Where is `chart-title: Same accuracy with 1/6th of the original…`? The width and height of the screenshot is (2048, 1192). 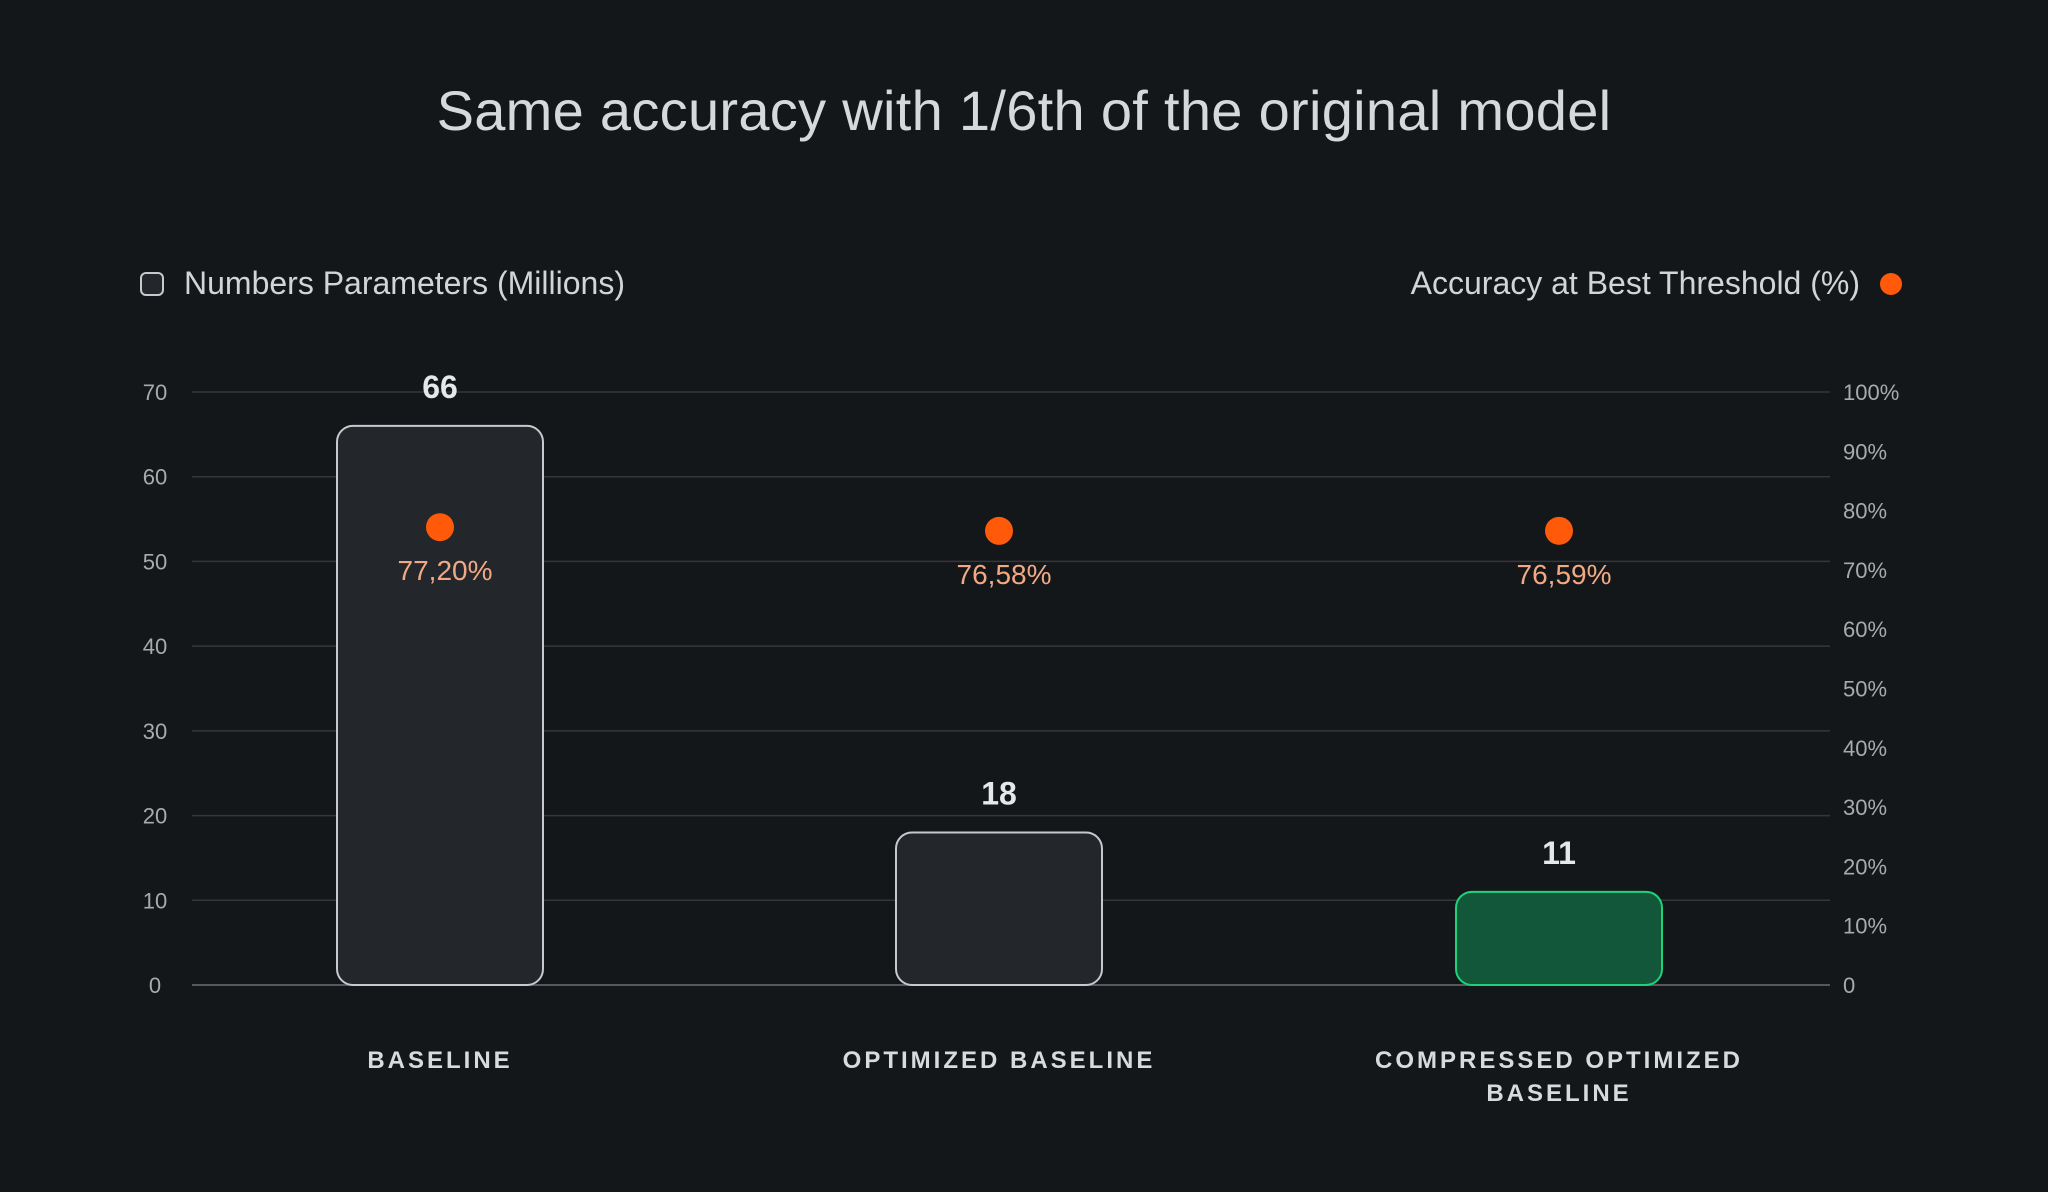
chart-title: Same accuracy with 1/6th of the original… is located at coordinates (1024, 110).